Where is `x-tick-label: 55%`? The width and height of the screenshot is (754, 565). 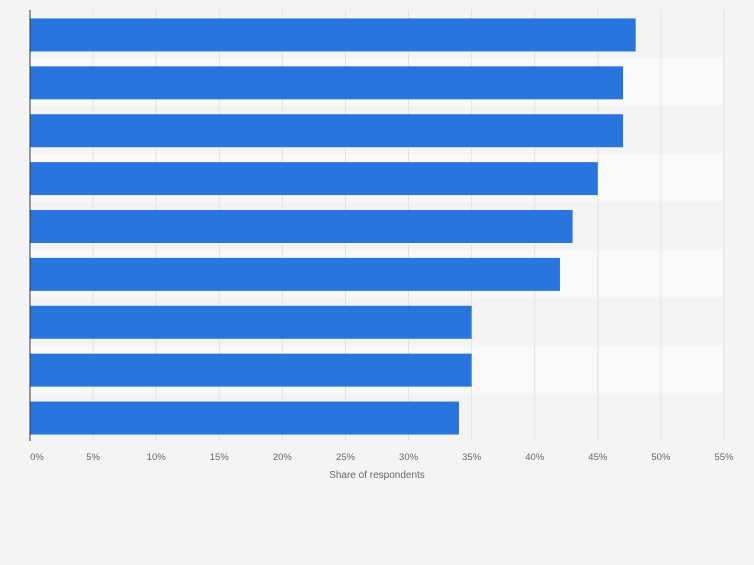 x-tick-label: 55% is located at coordinates (724, 457).